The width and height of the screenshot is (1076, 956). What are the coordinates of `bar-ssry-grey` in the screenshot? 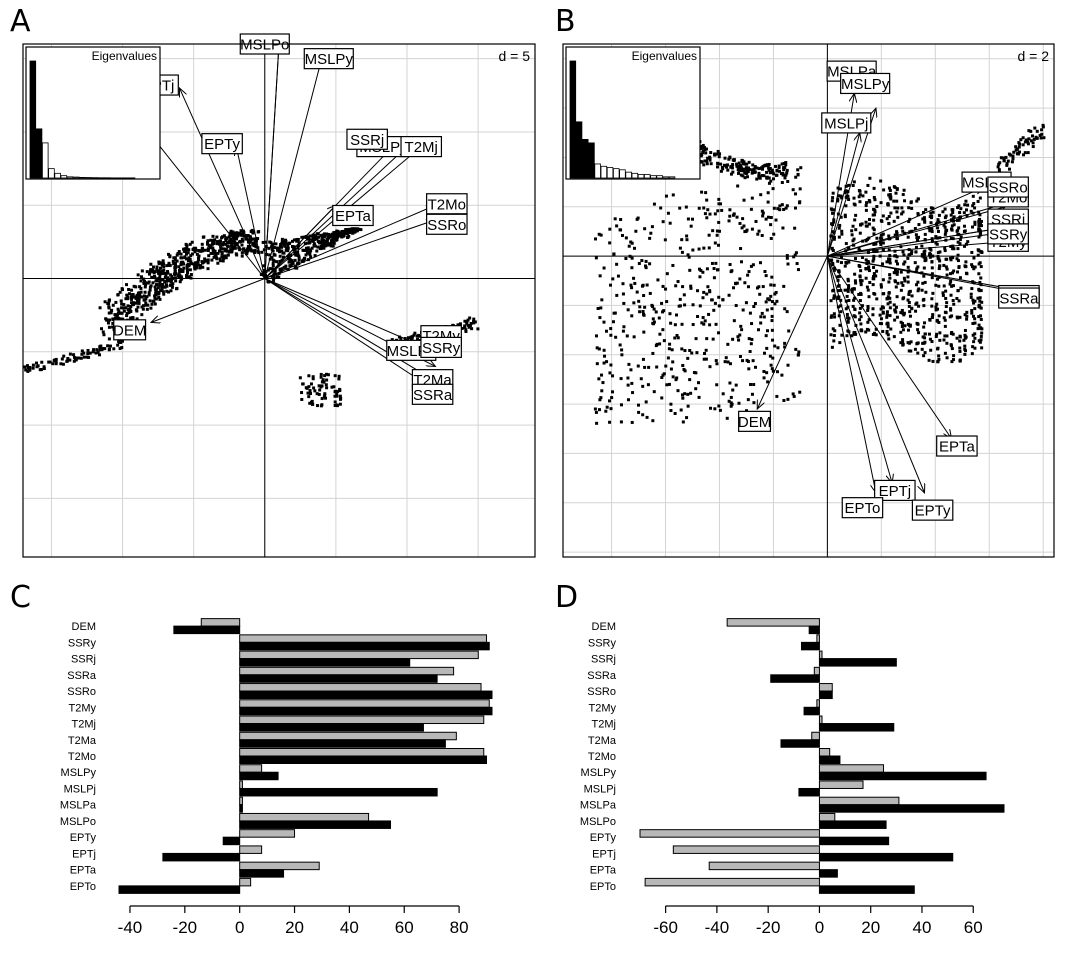 It's located at (363, 638).